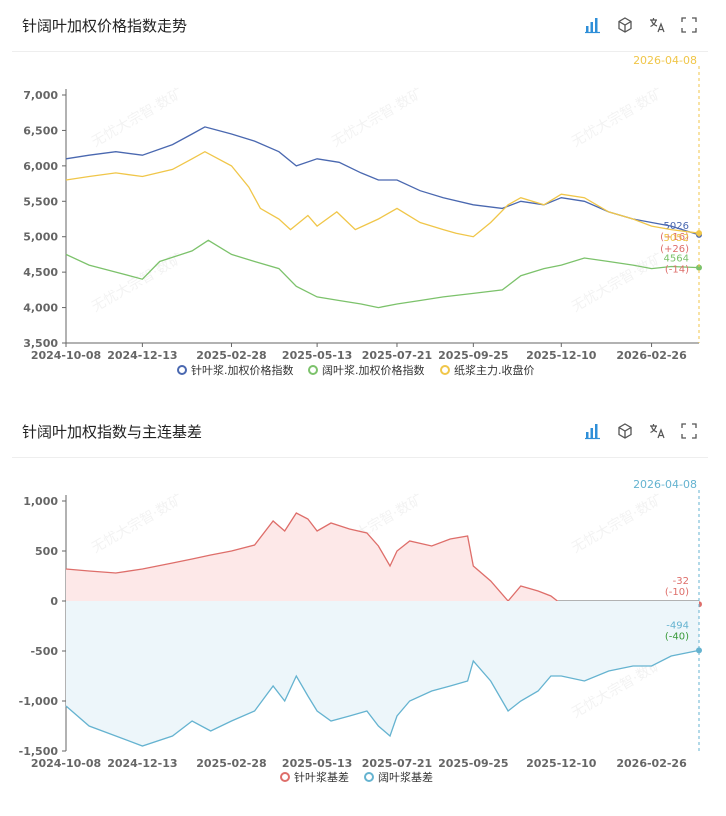 The width and height of the screenshot is (726, 816). What do you see at coordinates (242, 370) in the screenshot?
I see `legend-label: 针叶浆.加权价格指数` at bounding box center [242, 370].